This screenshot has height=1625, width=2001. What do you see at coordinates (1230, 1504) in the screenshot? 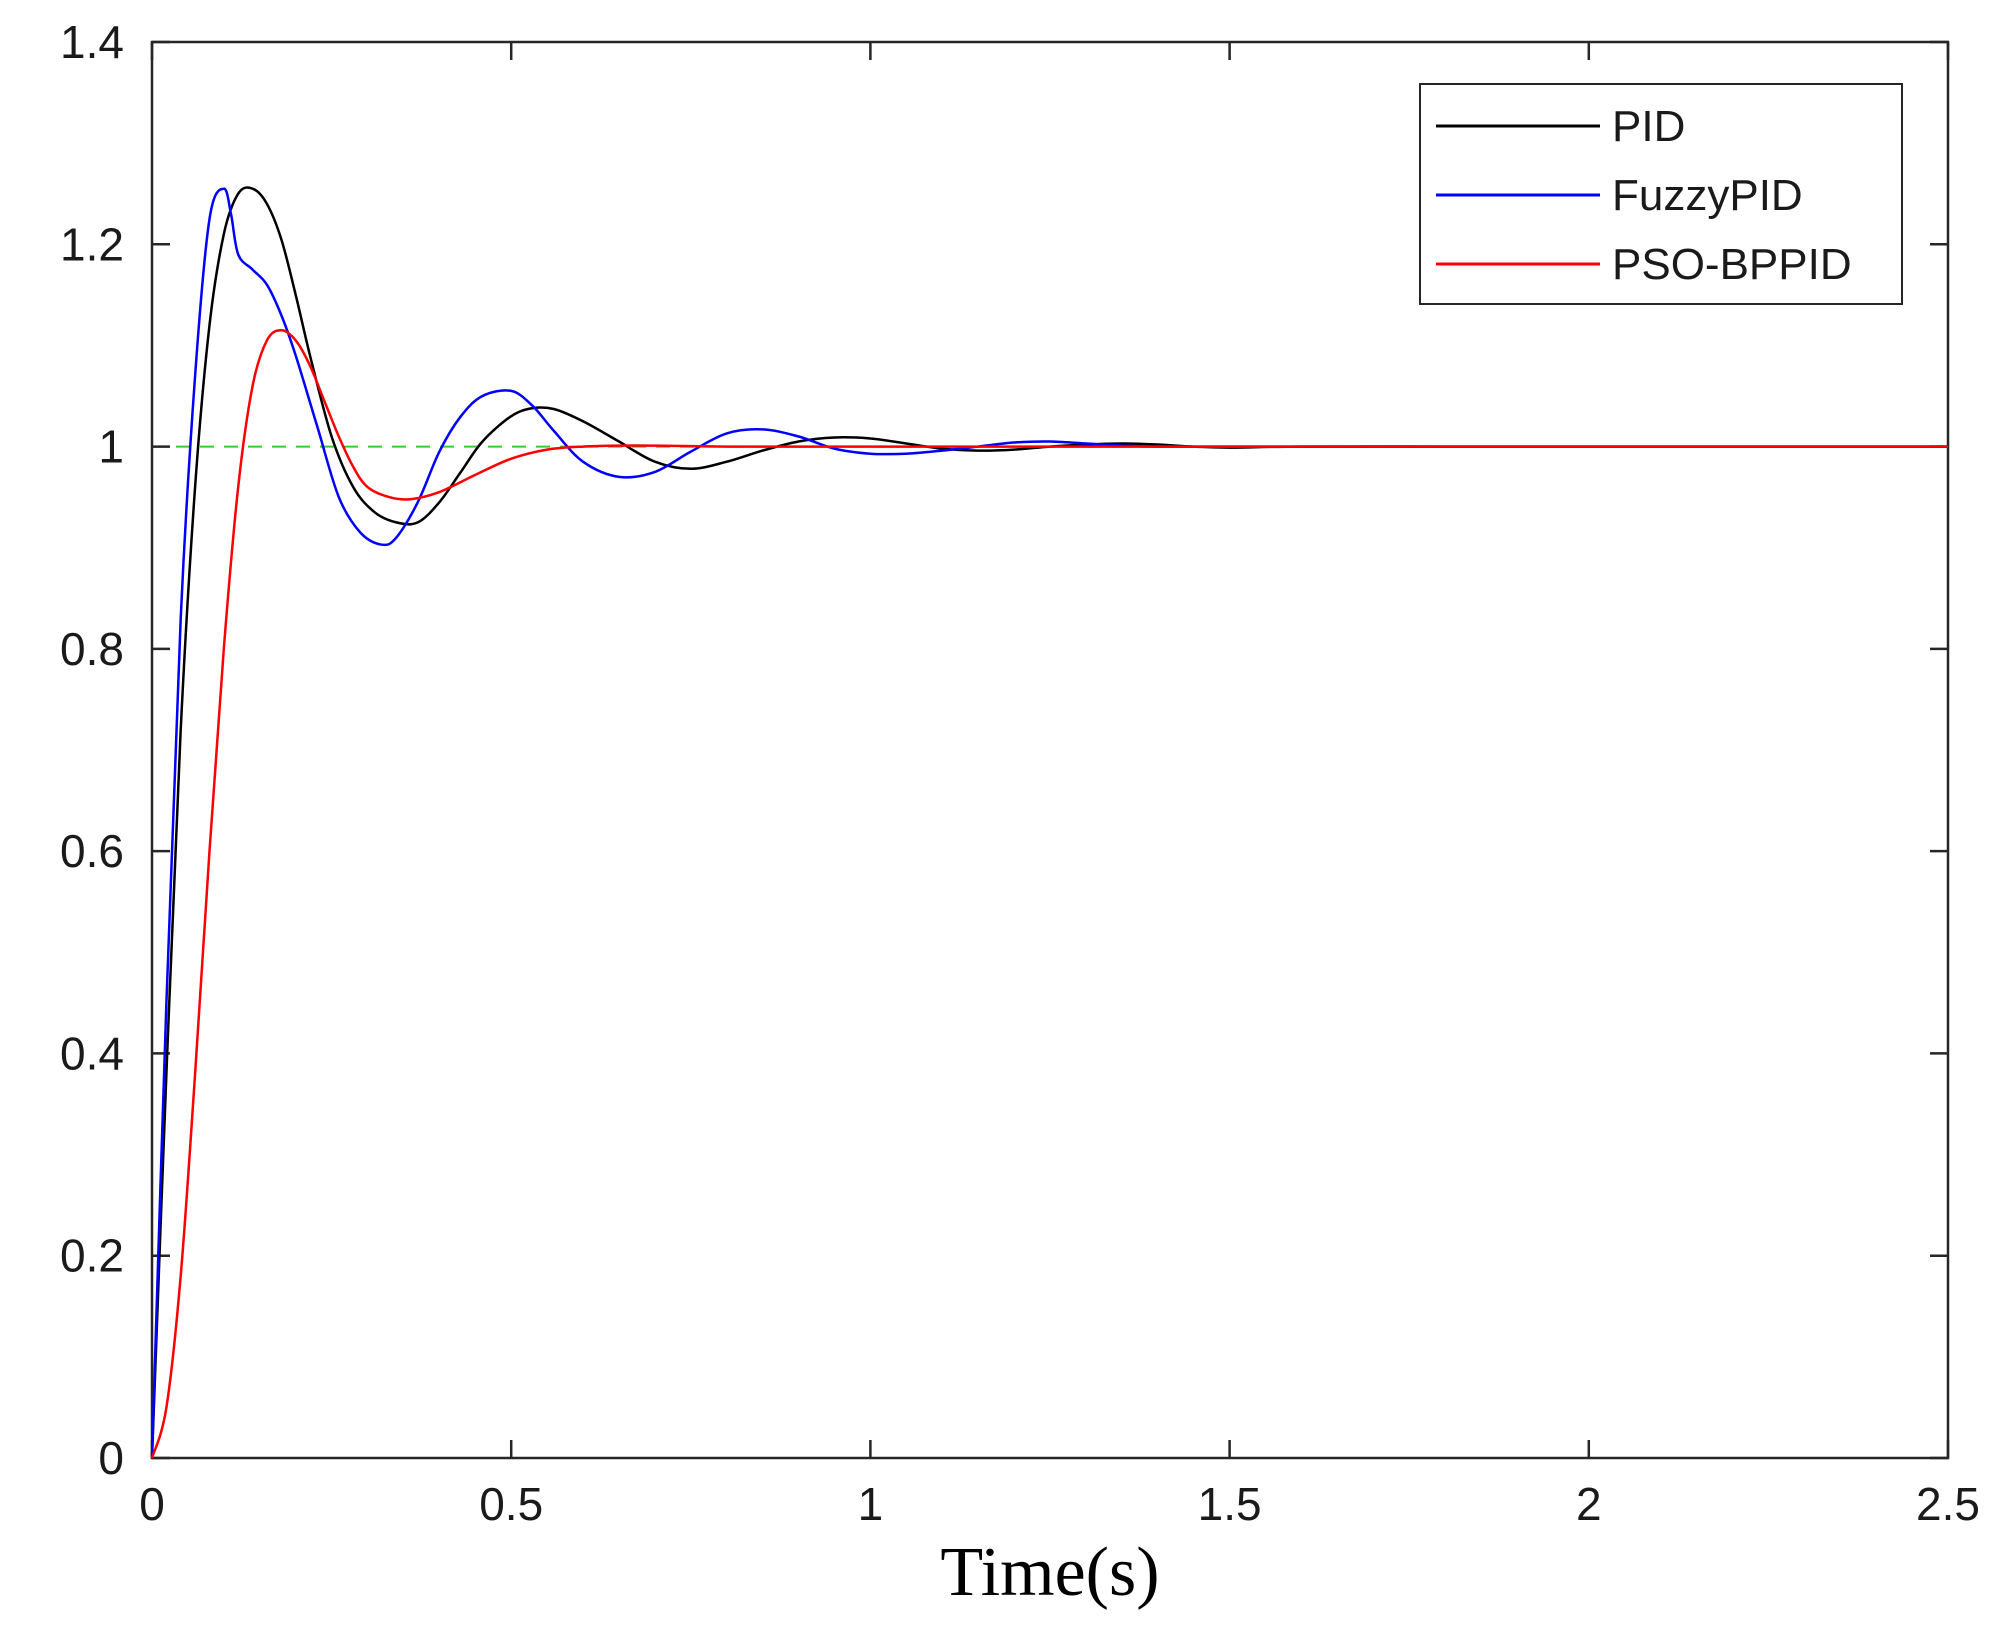
I see `x-tick-label: 1.5` at bounding box center [1230, 1504].